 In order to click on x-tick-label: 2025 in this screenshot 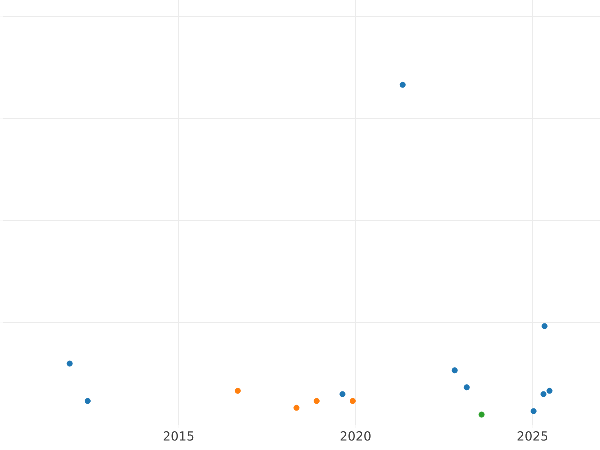, I will do `click(533, 436)`.